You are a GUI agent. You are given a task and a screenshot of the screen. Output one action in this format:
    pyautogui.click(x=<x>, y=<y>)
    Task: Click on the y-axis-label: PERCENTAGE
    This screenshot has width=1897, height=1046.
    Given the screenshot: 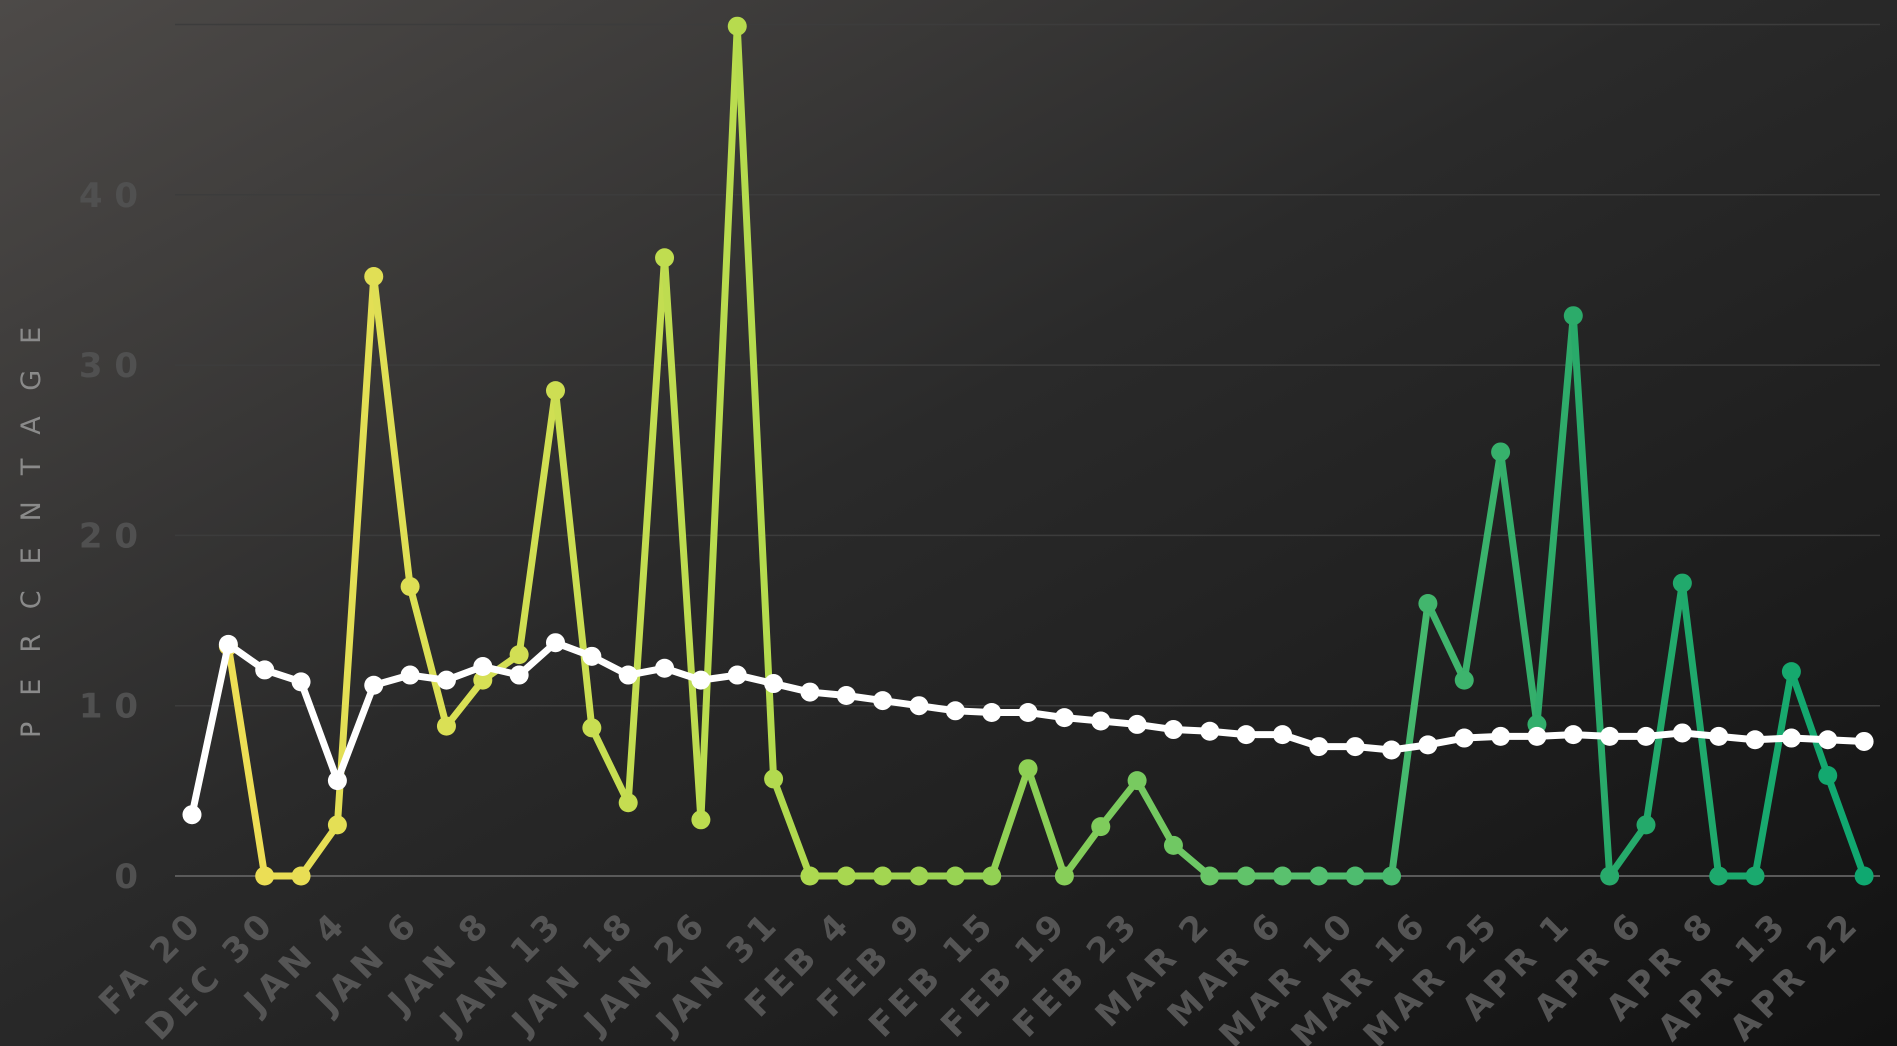 What is the action you would take?
    pyautogui.click(x=31, y=519)
    